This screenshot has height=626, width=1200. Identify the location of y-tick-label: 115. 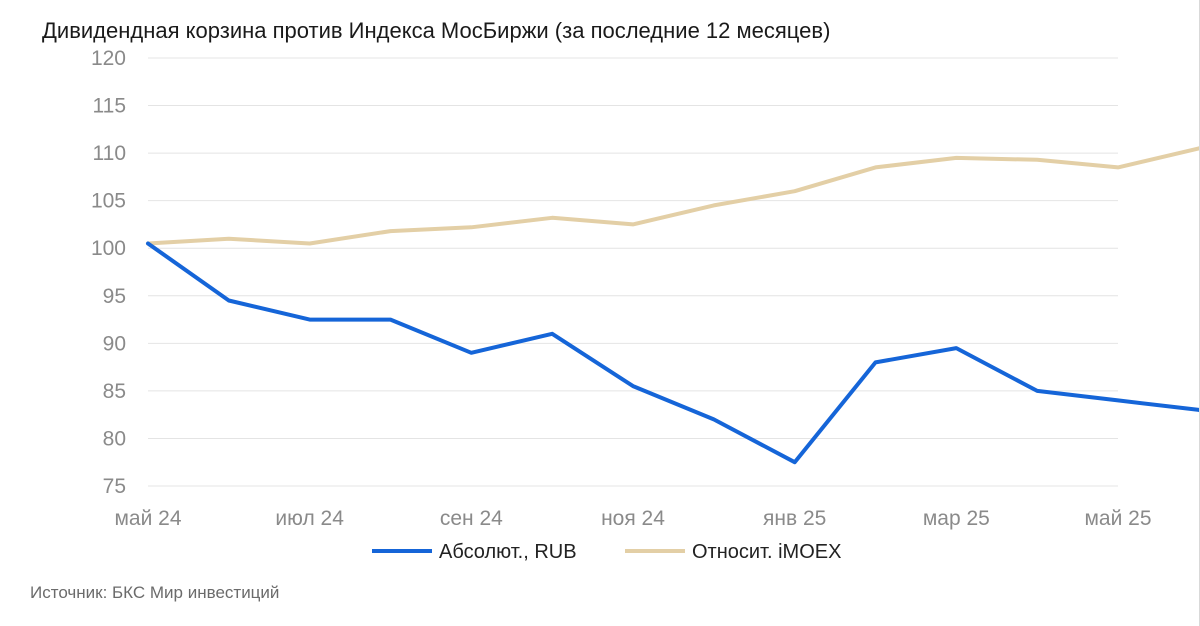
(109, 106).